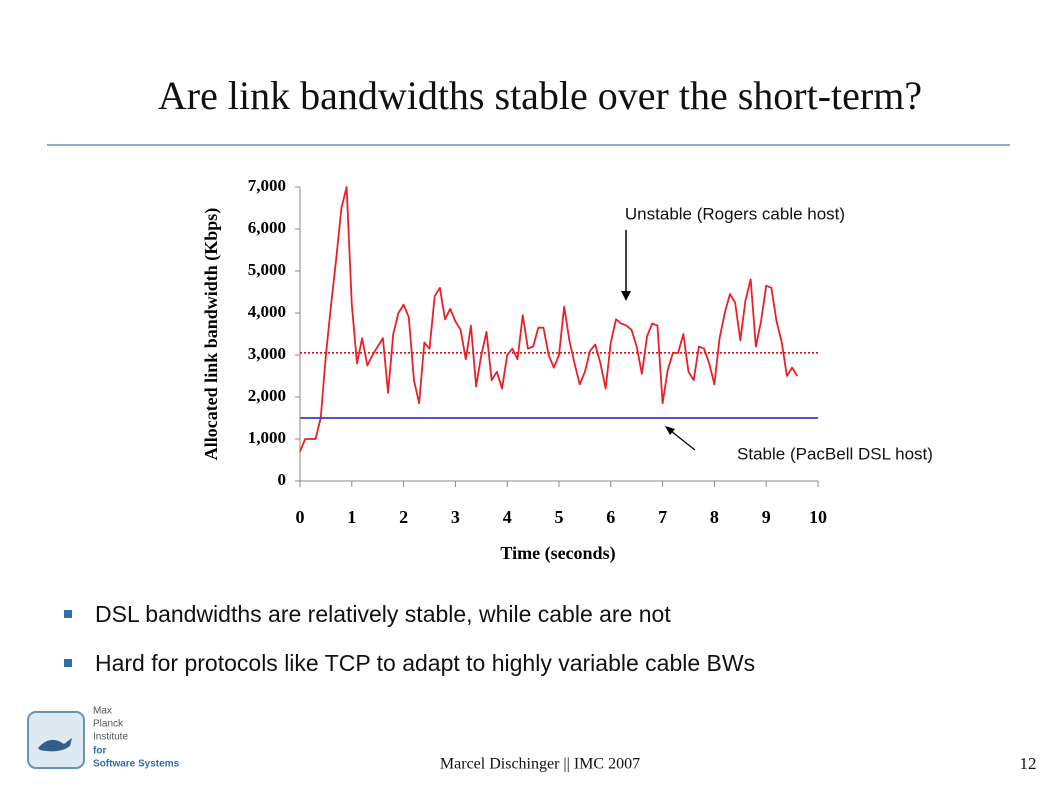 The height and width of the screenshot is (793, 1058). I want to click on logo-text: for, so click(99, 751).